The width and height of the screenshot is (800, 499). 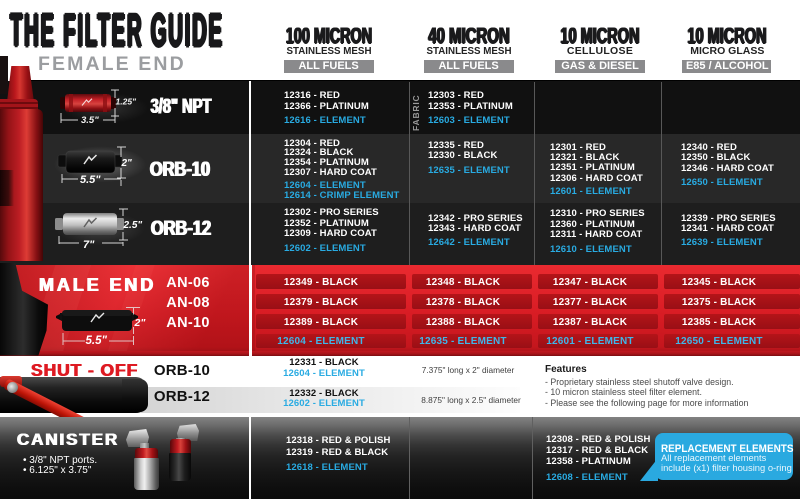 I want to click on svg-text: 2.5", so click(x=133, y=225).